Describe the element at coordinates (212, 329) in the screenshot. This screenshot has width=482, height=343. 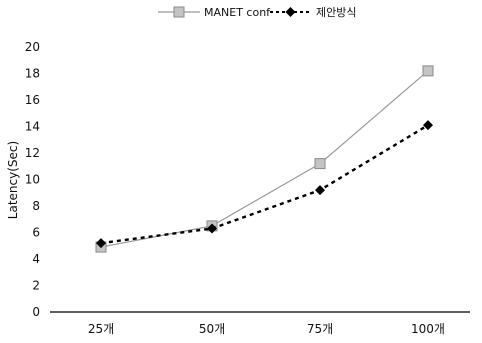
I see `x-tick-label: 50개` at that location.